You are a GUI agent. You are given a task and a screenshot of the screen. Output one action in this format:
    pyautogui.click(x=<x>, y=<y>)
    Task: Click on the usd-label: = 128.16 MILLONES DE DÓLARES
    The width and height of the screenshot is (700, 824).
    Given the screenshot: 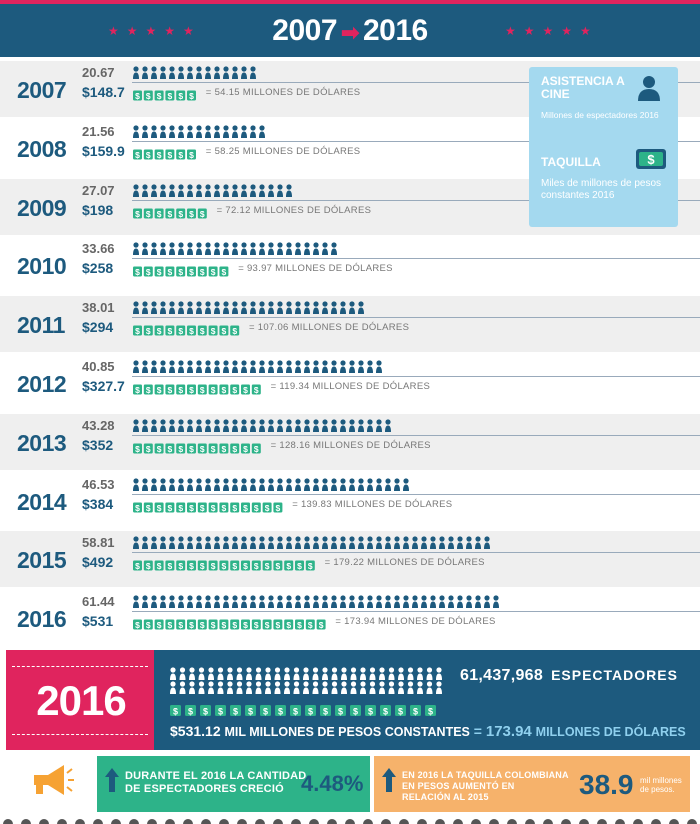 What is the action you would take?
    pyautogui.click(x=350, y=445)
    